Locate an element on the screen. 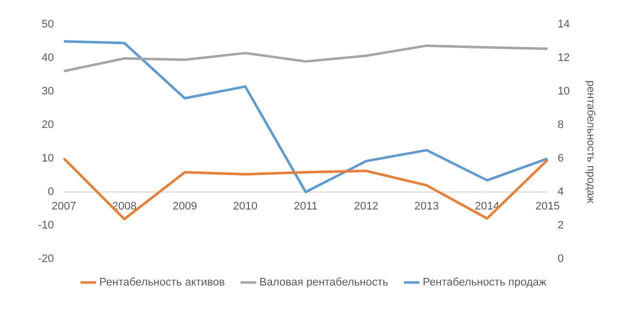  x-tick-label: 2009 is located at coordinates (185, 206).